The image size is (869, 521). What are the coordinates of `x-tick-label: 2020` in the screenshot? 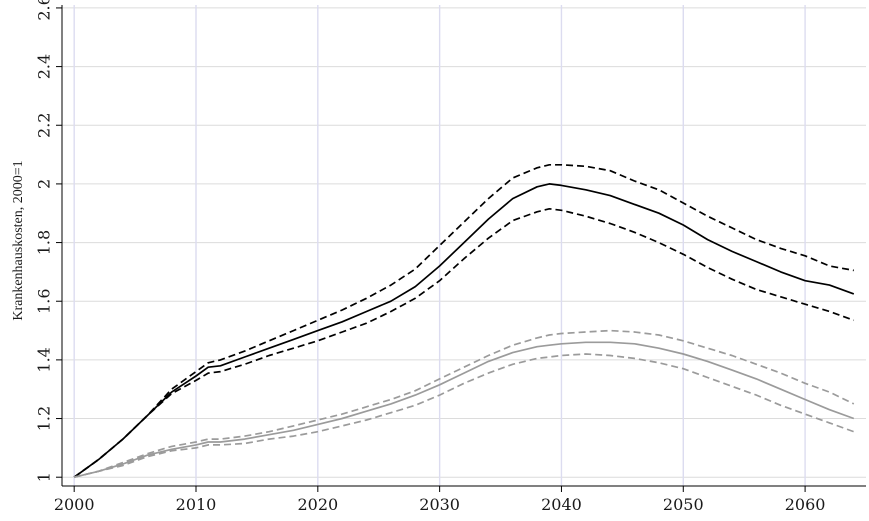 It's located at (317, 504).